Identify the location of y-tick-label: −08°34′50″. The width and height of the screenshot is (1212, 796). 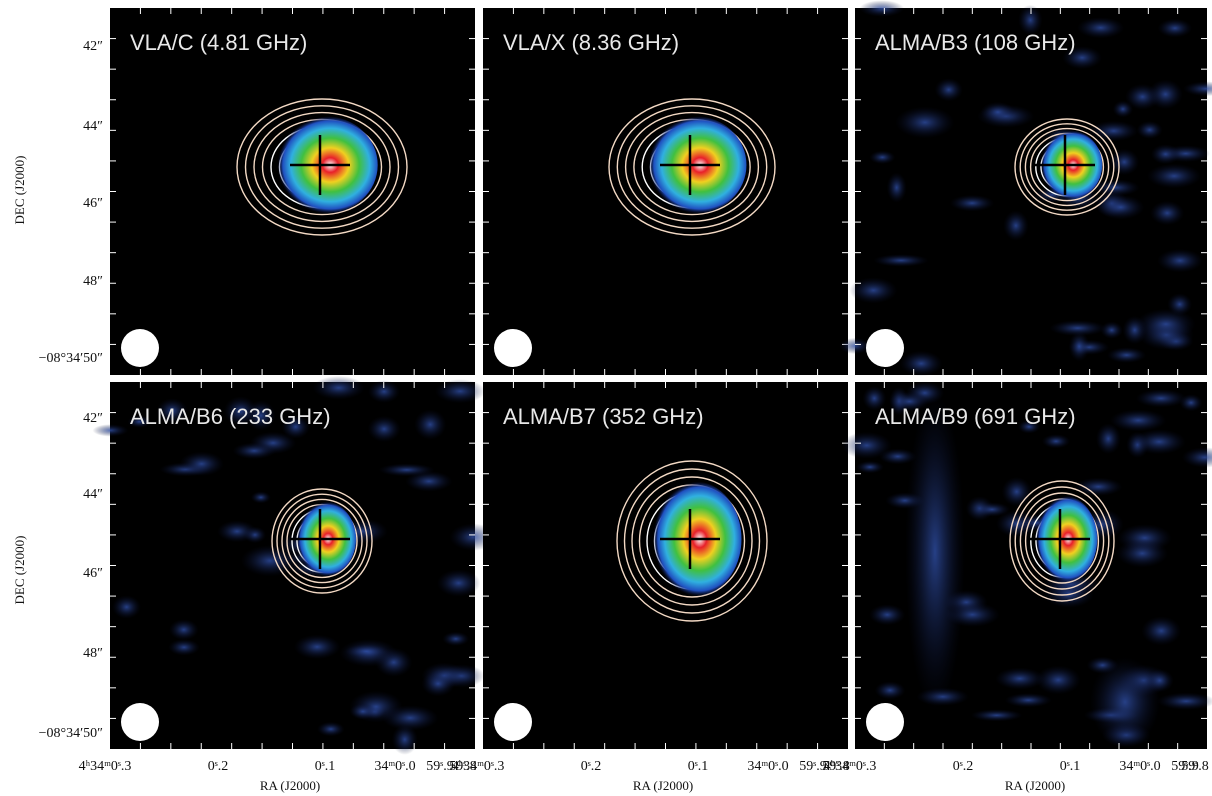
(71, 733).